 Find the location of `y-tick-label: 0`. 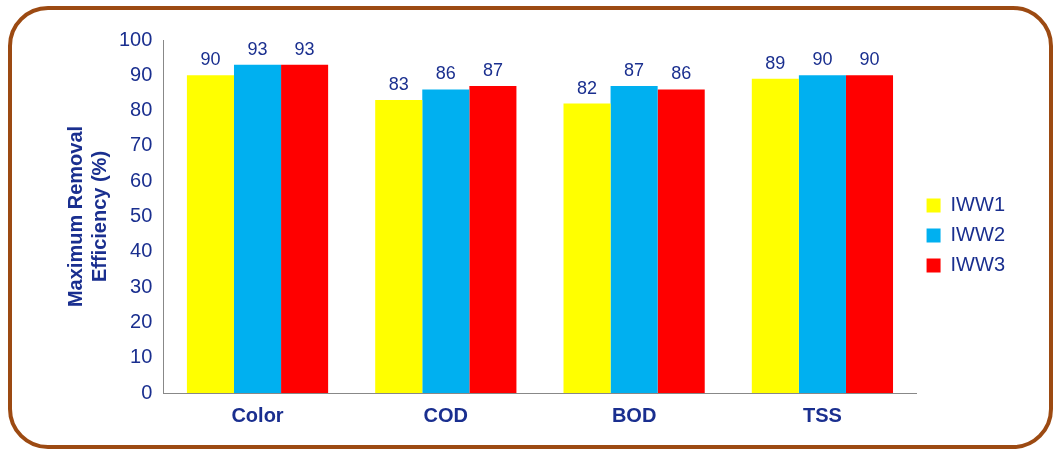

y-tick-label: 0 is located at coordinates (147, 391).